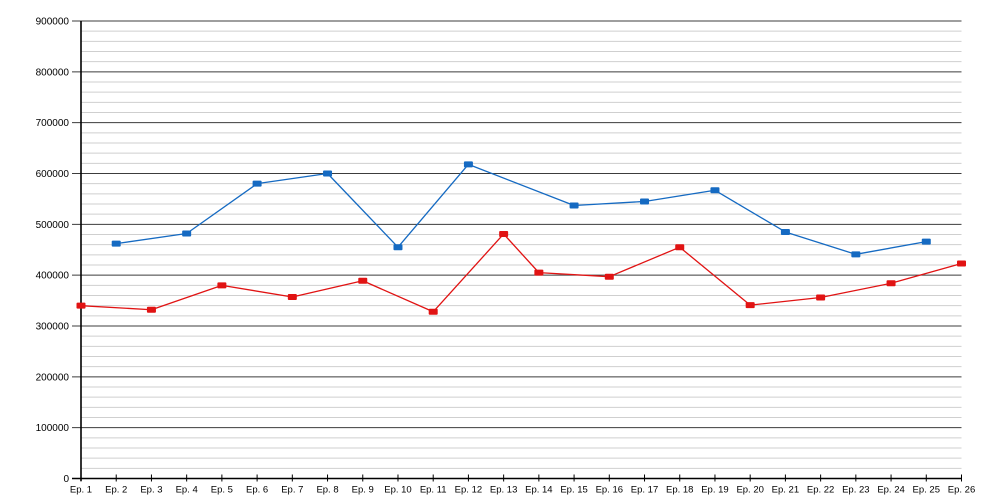  What do you see at coordinates (503, 490) in the screenshot?
I see `x-axis-tick-label: Ep. 13` at bounding box center [503, 490].